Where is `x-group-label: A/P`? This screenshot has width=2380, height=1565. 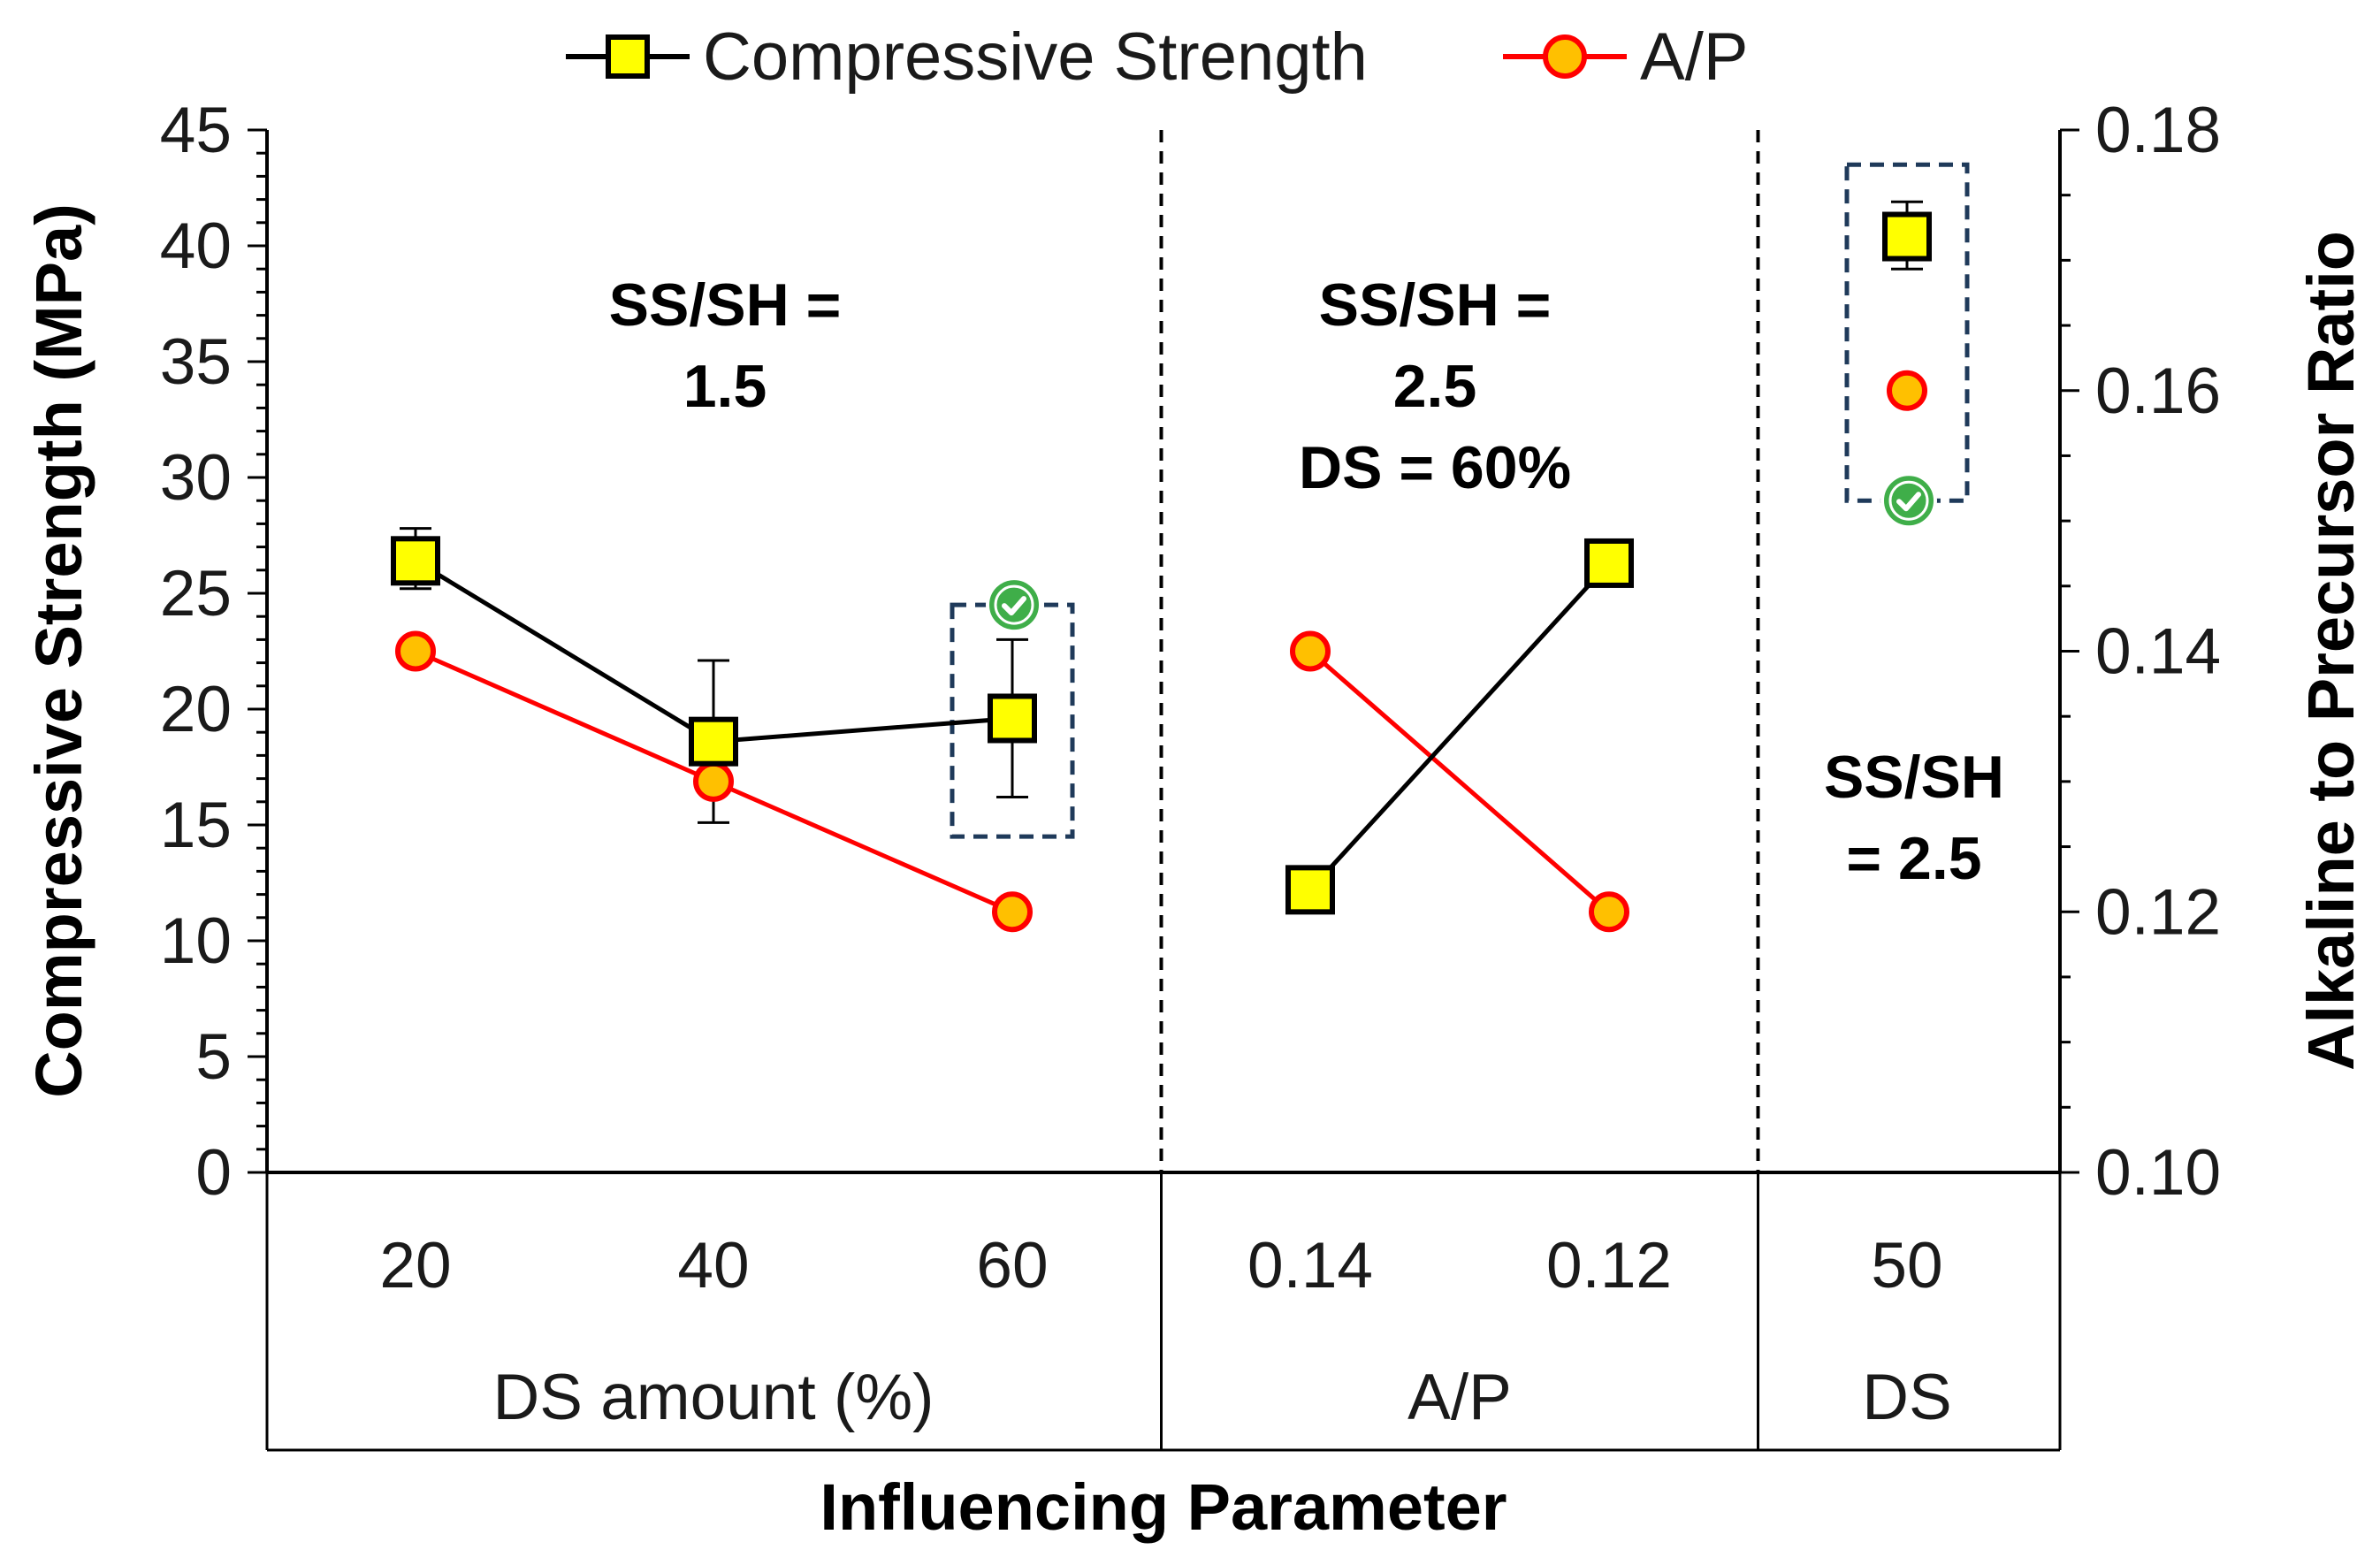 x-group-label: A/P is located at coordinates (1459, 1397).